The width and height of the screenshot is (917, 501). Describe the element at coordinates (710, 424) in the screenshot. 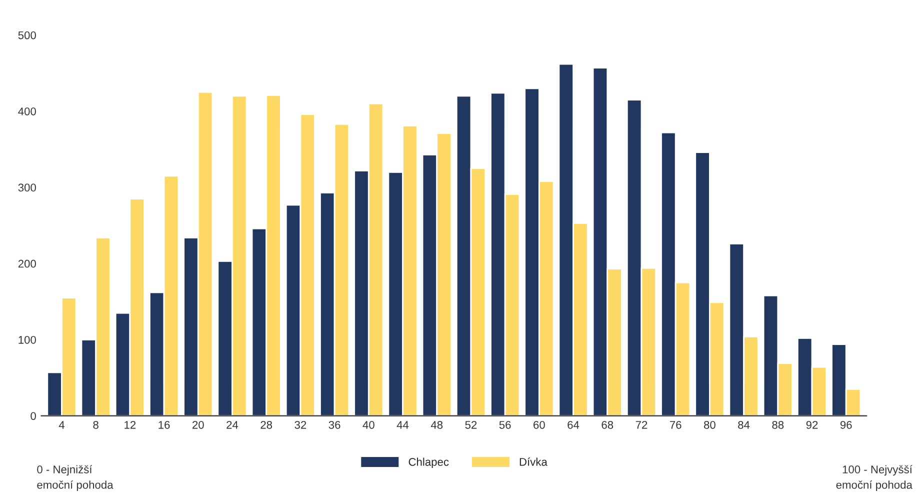

I see `x-tick-label: 80` at that location.